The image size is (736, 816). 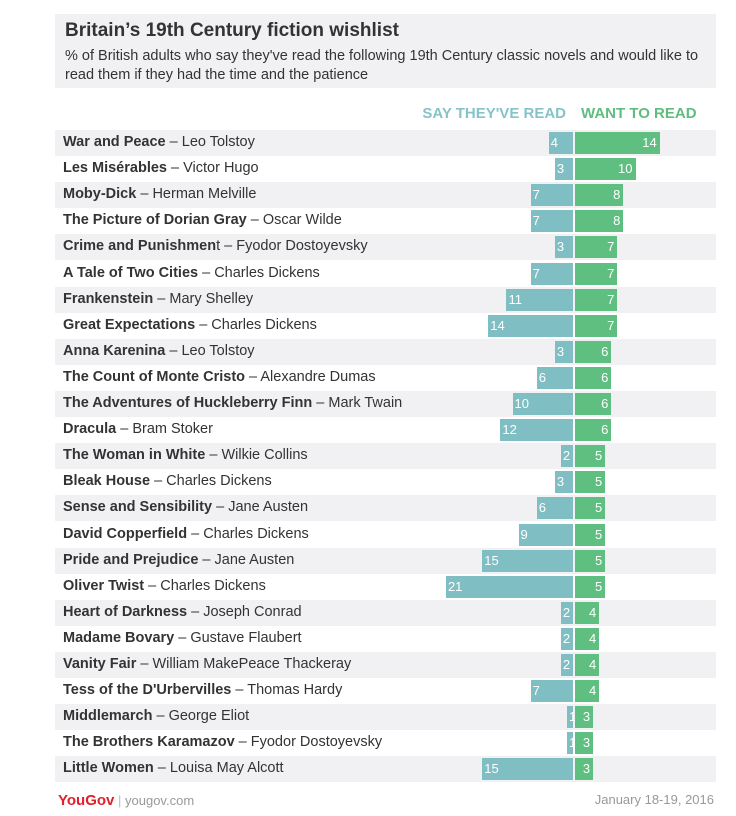 What do you see at coordinates (172, 429) in the screenshot?
I see `book-author: Bram Stoker` at bounding box center [172, 429].